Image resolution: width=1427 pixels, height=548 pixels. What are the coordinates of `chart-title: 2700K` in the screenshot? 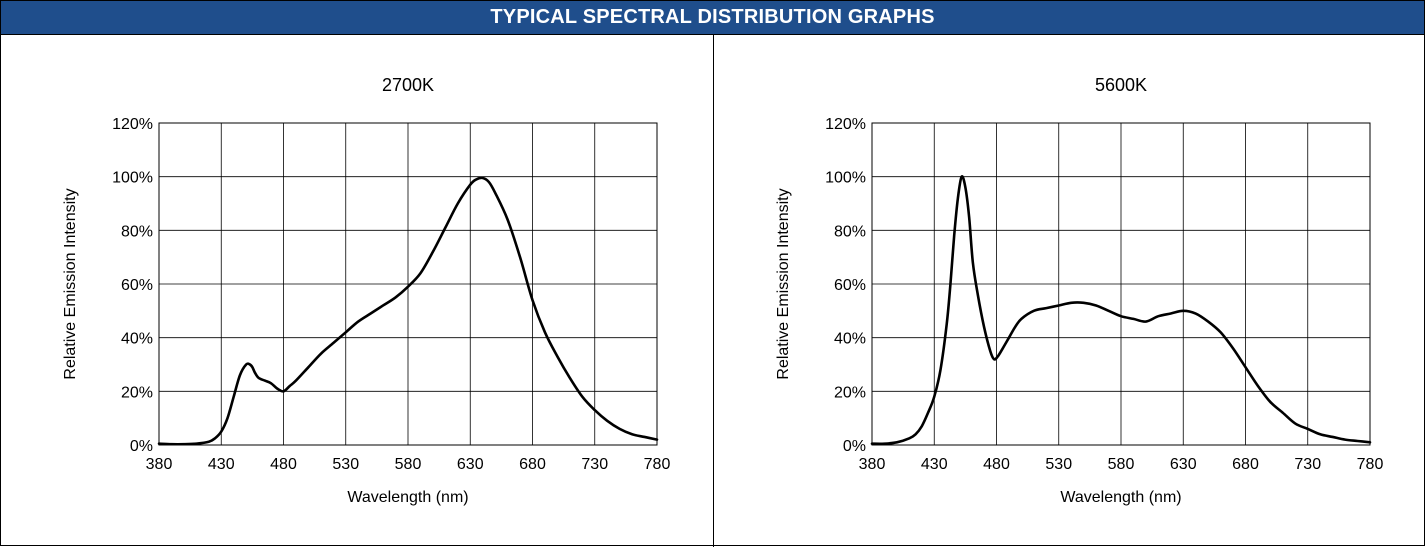 It's located at (408, 85).